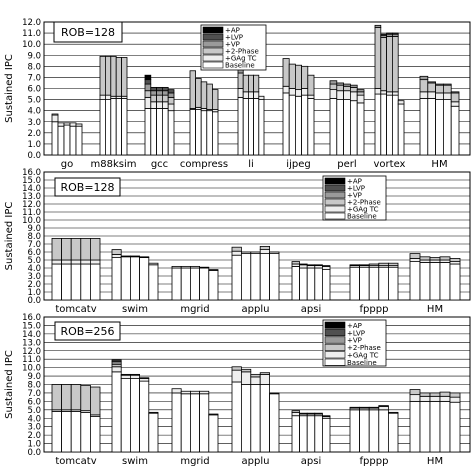 This screenshot has height=475, width=474. I want to click on y-tick-label: 0.0, so click(34, 156).